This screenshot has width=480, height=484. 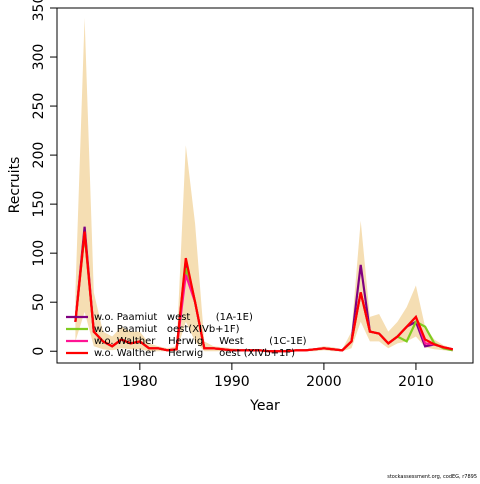 I want to click on y-axis-label: Recruits, so click(x=15, y=185).